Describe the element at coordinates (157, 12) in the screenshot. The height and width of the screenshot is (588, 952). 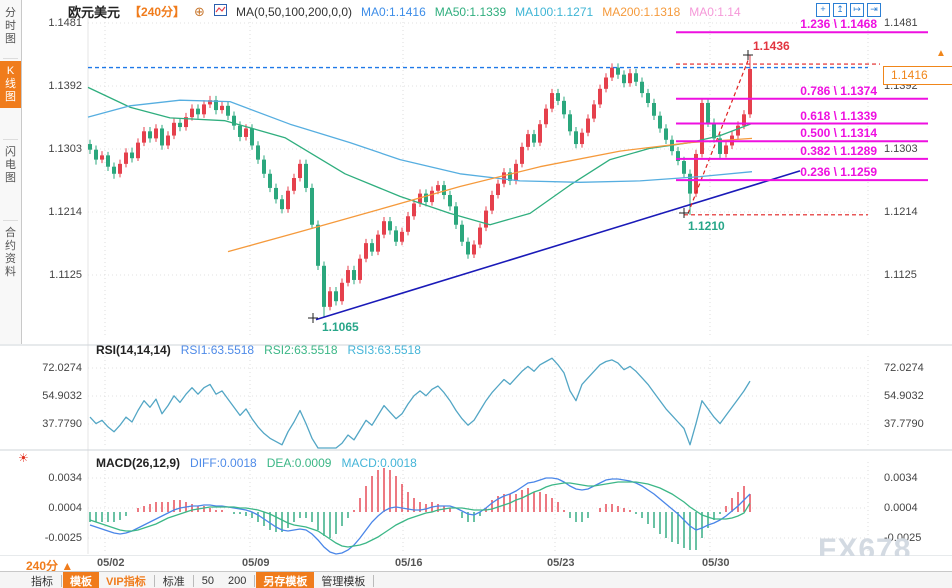
I see `period-label: 【240分】` at that location.